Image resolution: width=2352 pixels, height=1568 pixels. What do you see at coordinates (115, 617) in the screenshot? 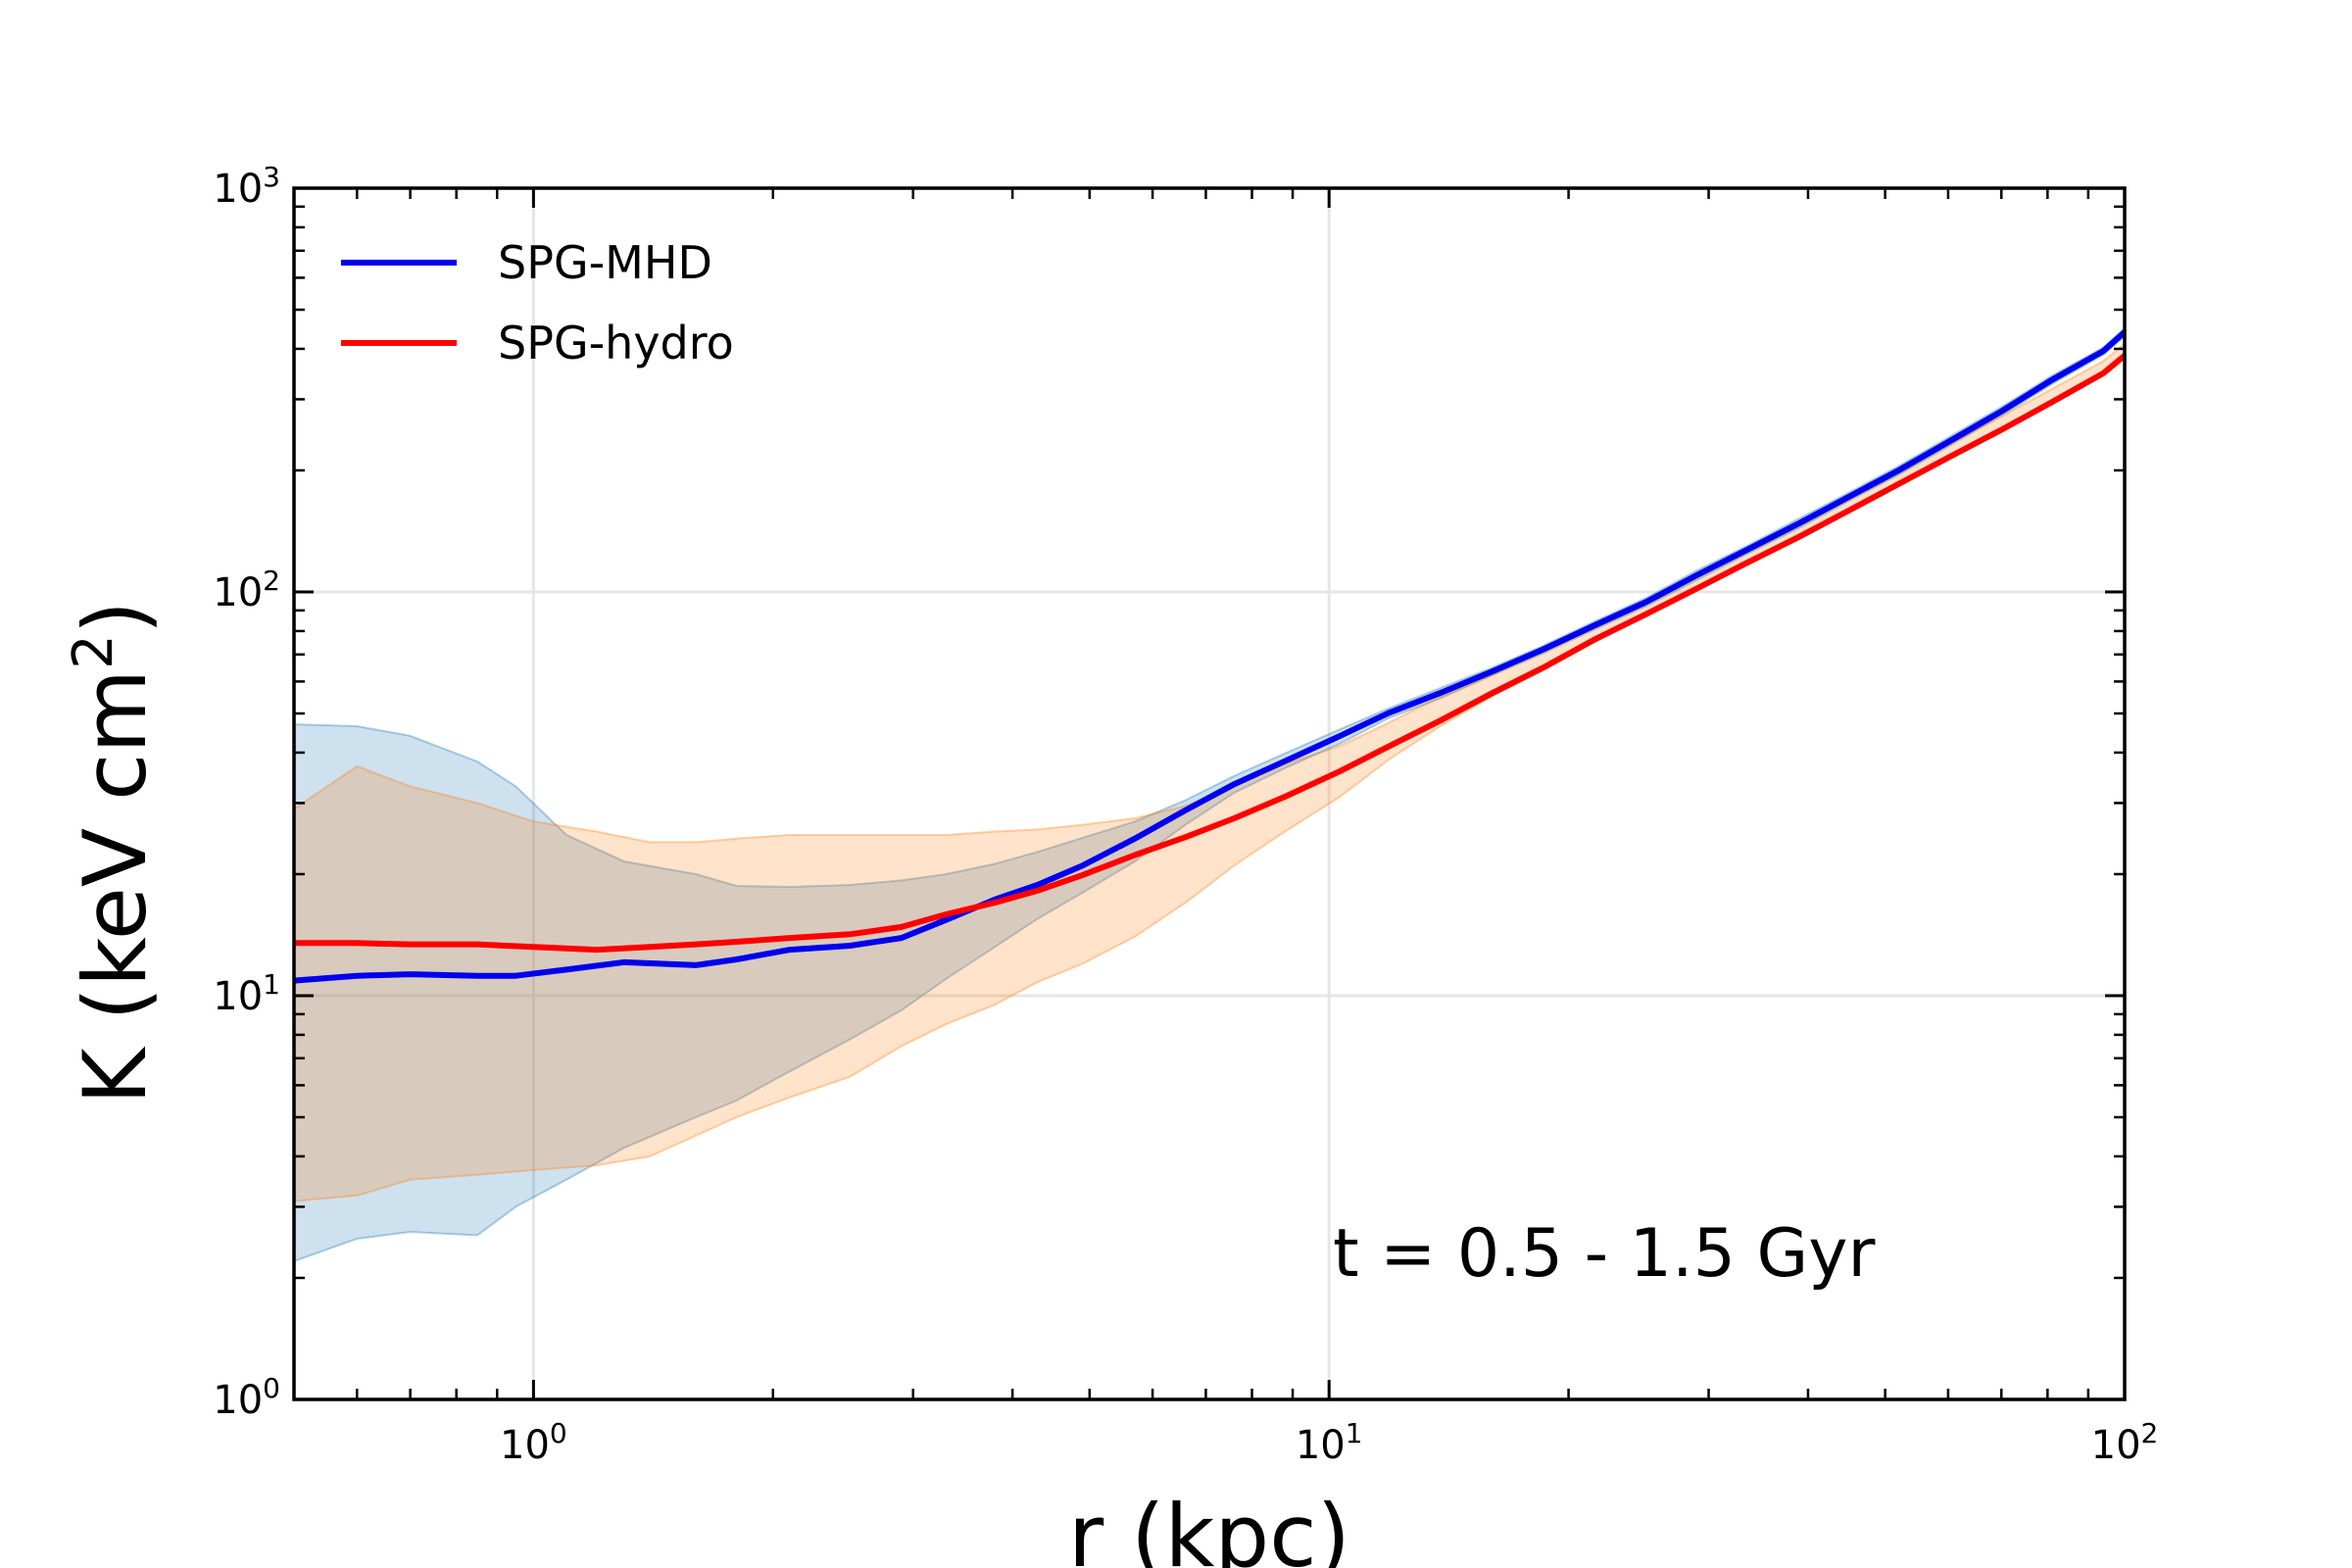
I see `y-axis-title-close: )` at bounding box center [115, 617].